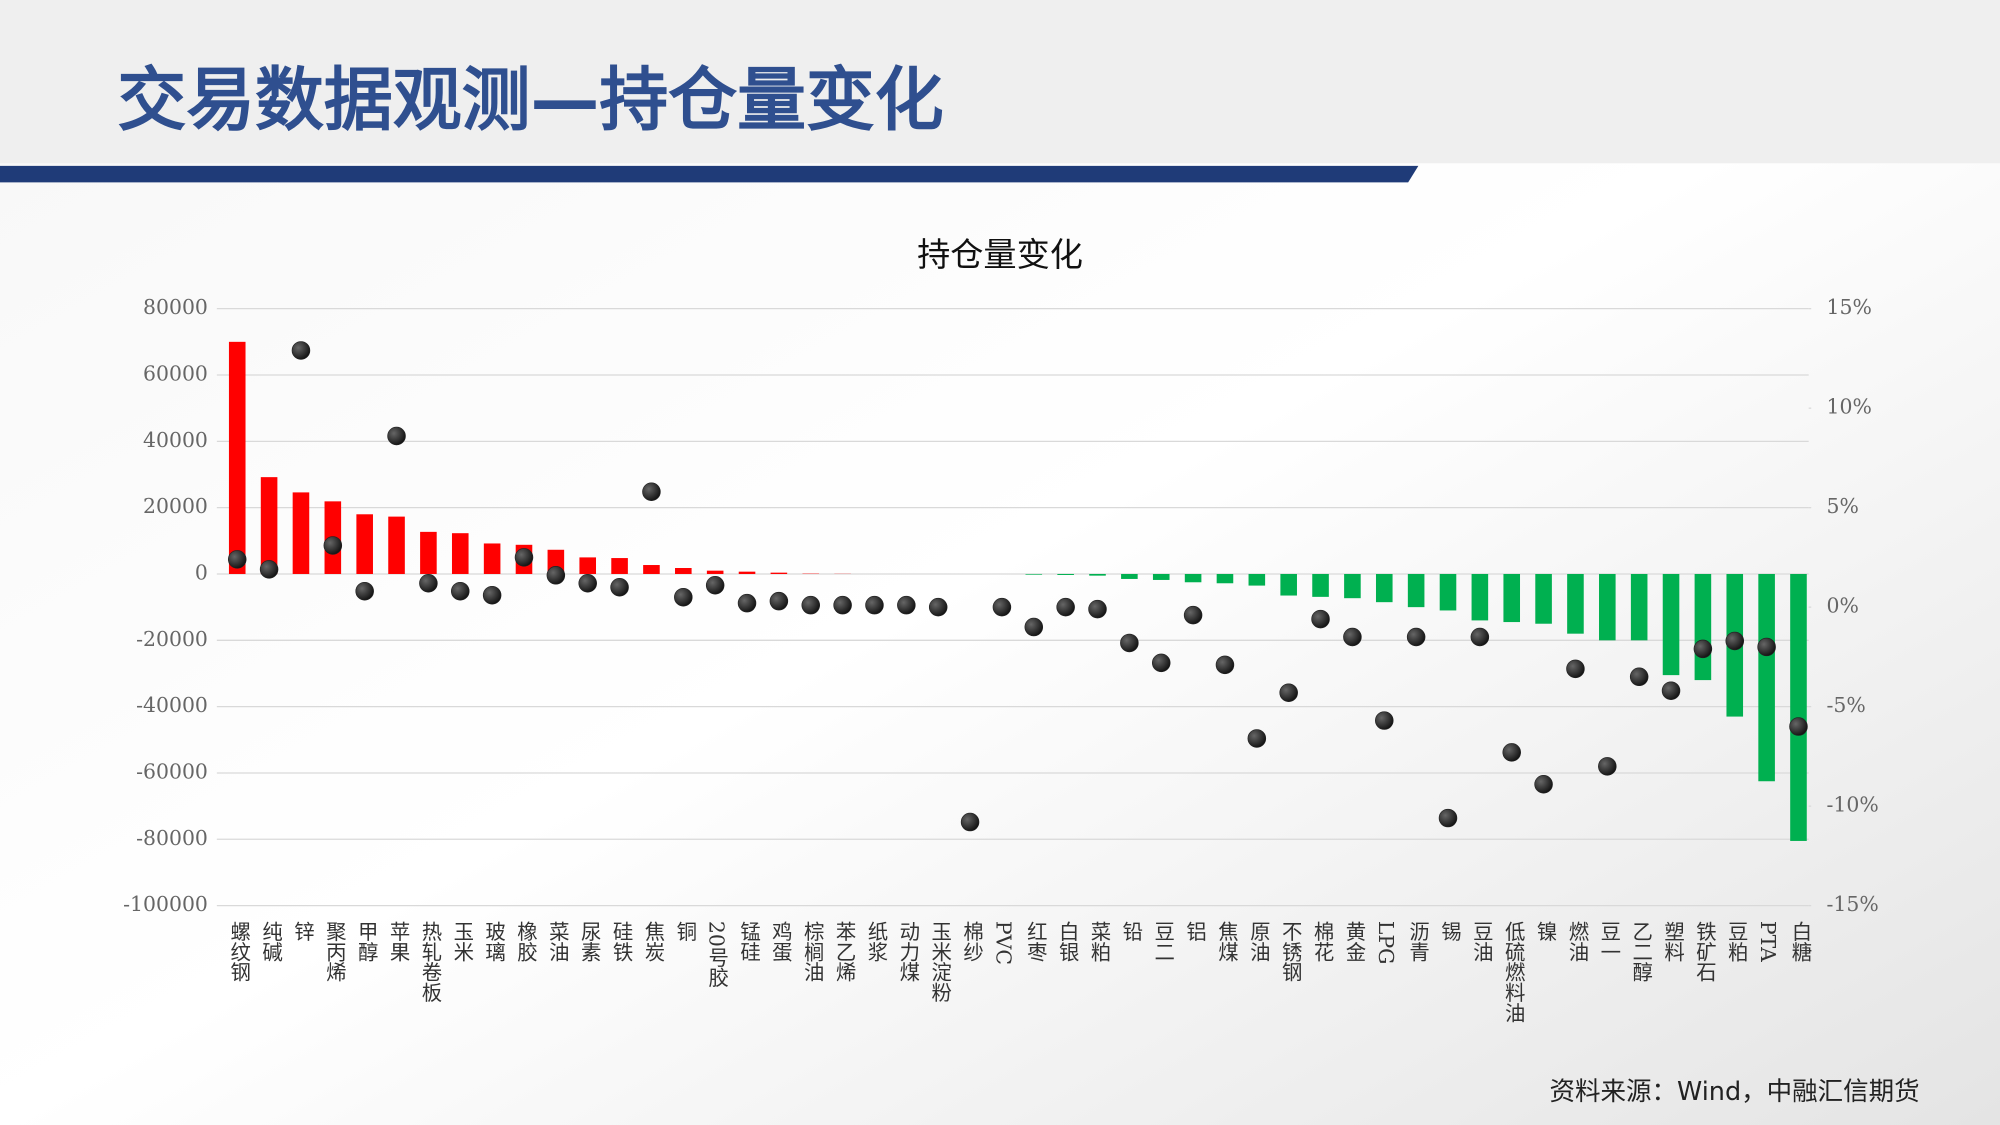  What do you see at coordinates (1000, 82) in the screenshot?
I see `header-band` at bounding box center [1000, 82].